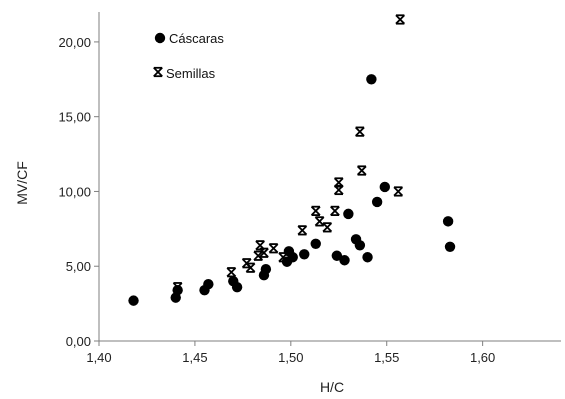 The width and height of the screenshot is (565, 399). Describe the element at coordinates (74, 117) in the screenshot. I see `y-tick-label: 15,00` at that location.